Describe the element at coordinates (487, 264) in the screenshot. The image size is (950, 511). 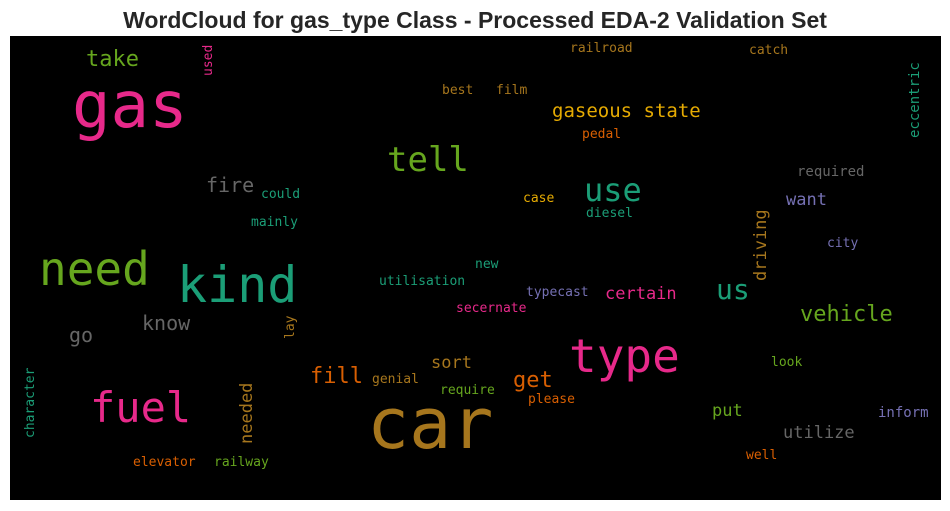
I see `word-new: new` at that location.